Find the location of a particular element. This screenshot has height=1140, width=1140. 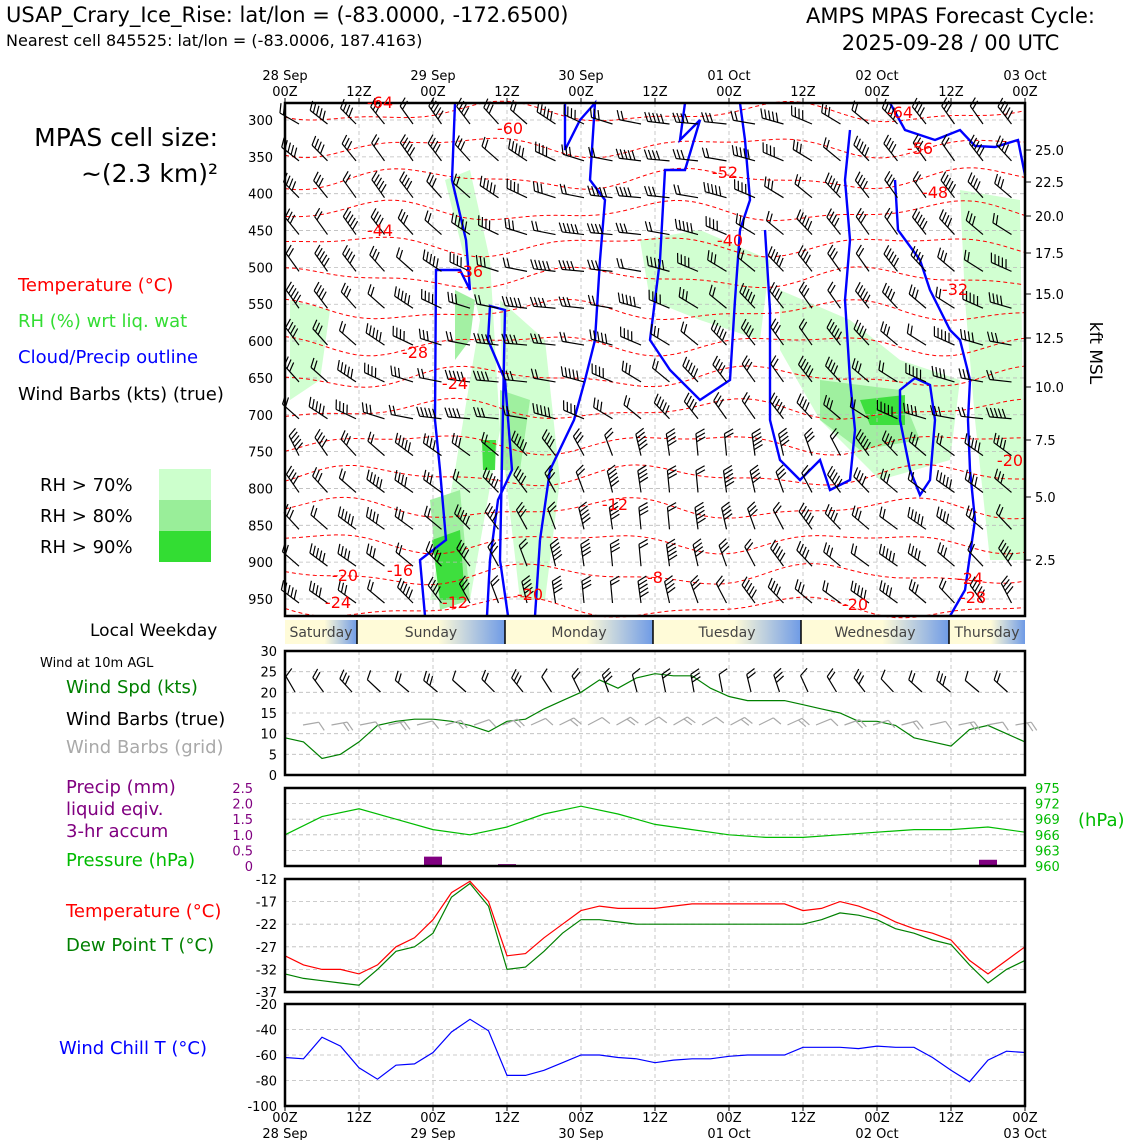

legend-cloud: Cloud/Precip outline is located at coordinates (108, 357).